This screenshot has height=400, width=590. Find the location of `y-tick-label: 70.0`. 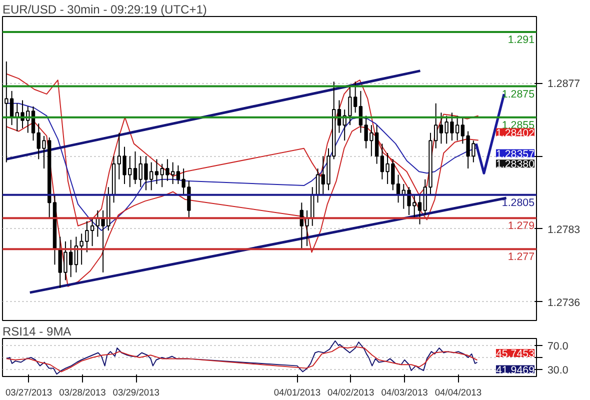

y-tick-label: 70.0 is located at coordinates (558, 346).